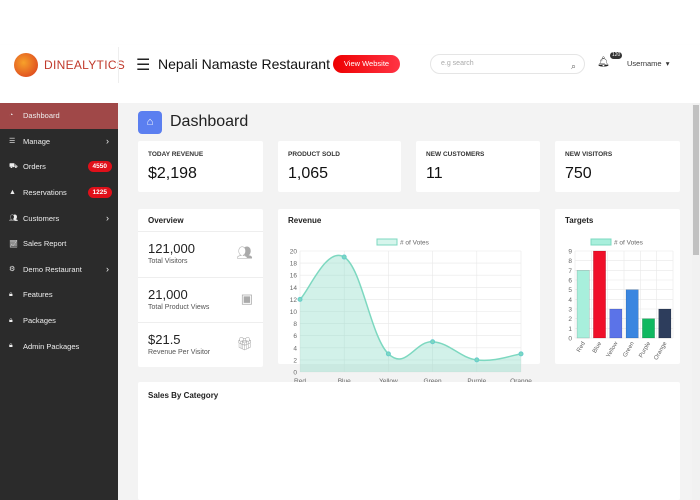 The image size is (700, 500). What do you see at coordinates (59, 193) in the screenshot?
I see `sidebar-item-reservations: ▲ Reservations 1225` at bounding box center [59, 193].